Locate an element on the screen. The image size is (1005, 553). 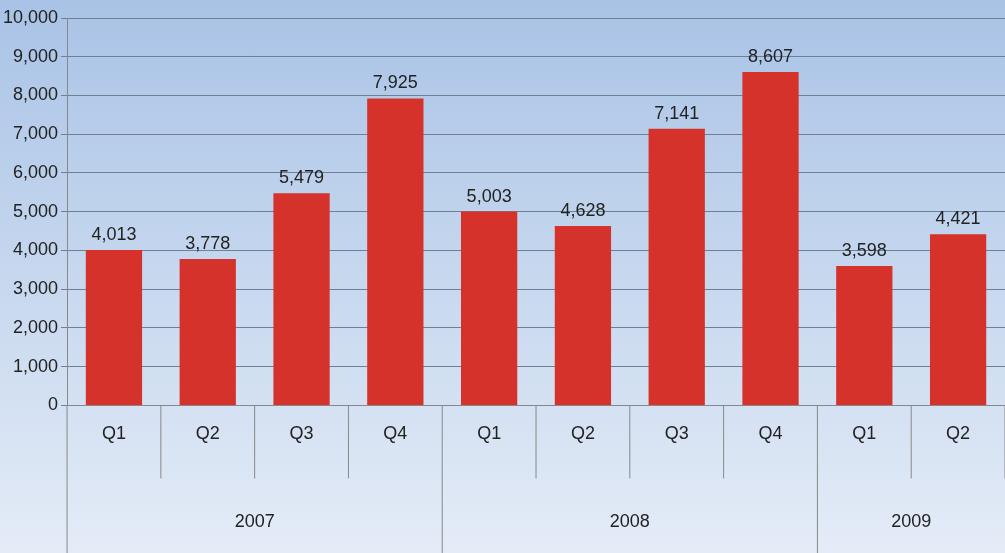
y-tick-label: 5,000 is located at coordinates (36, 210).